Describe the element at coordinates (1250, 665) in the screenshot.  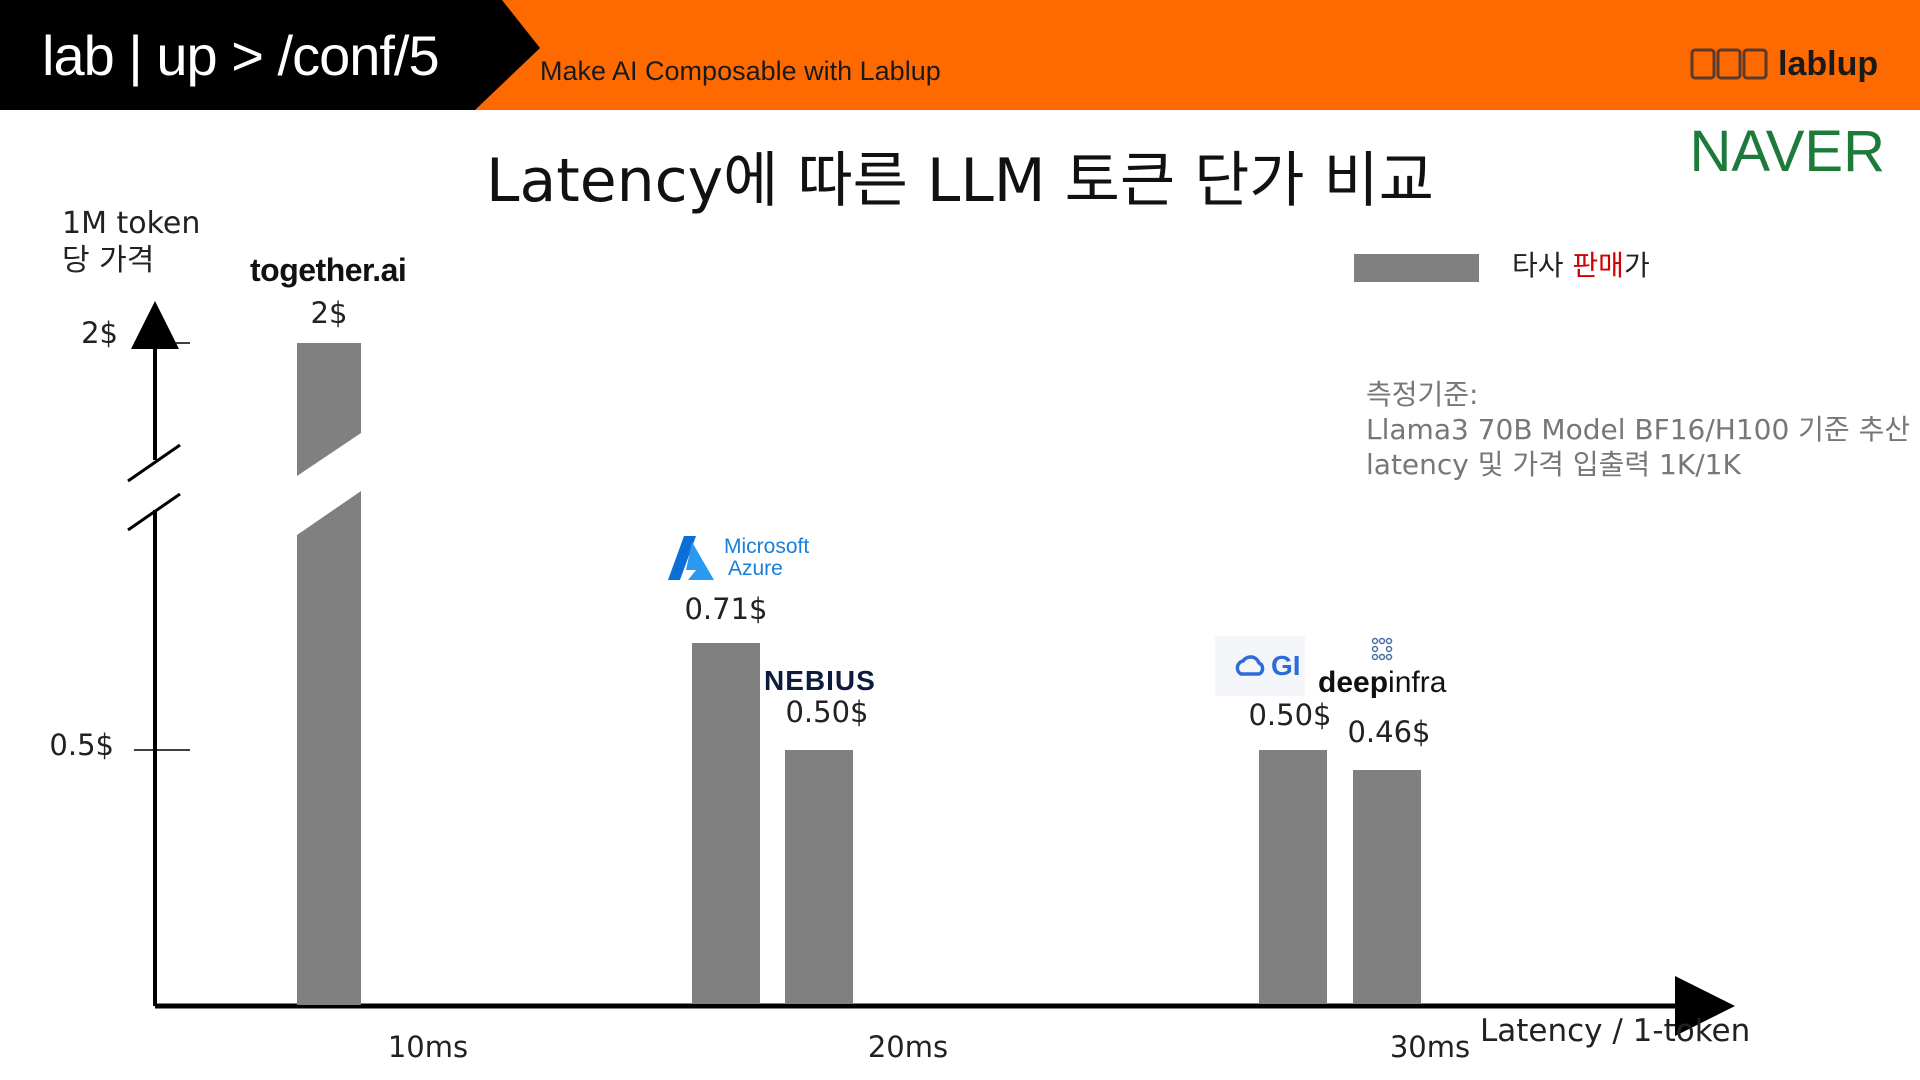
I see `cloud-icon` at that location.